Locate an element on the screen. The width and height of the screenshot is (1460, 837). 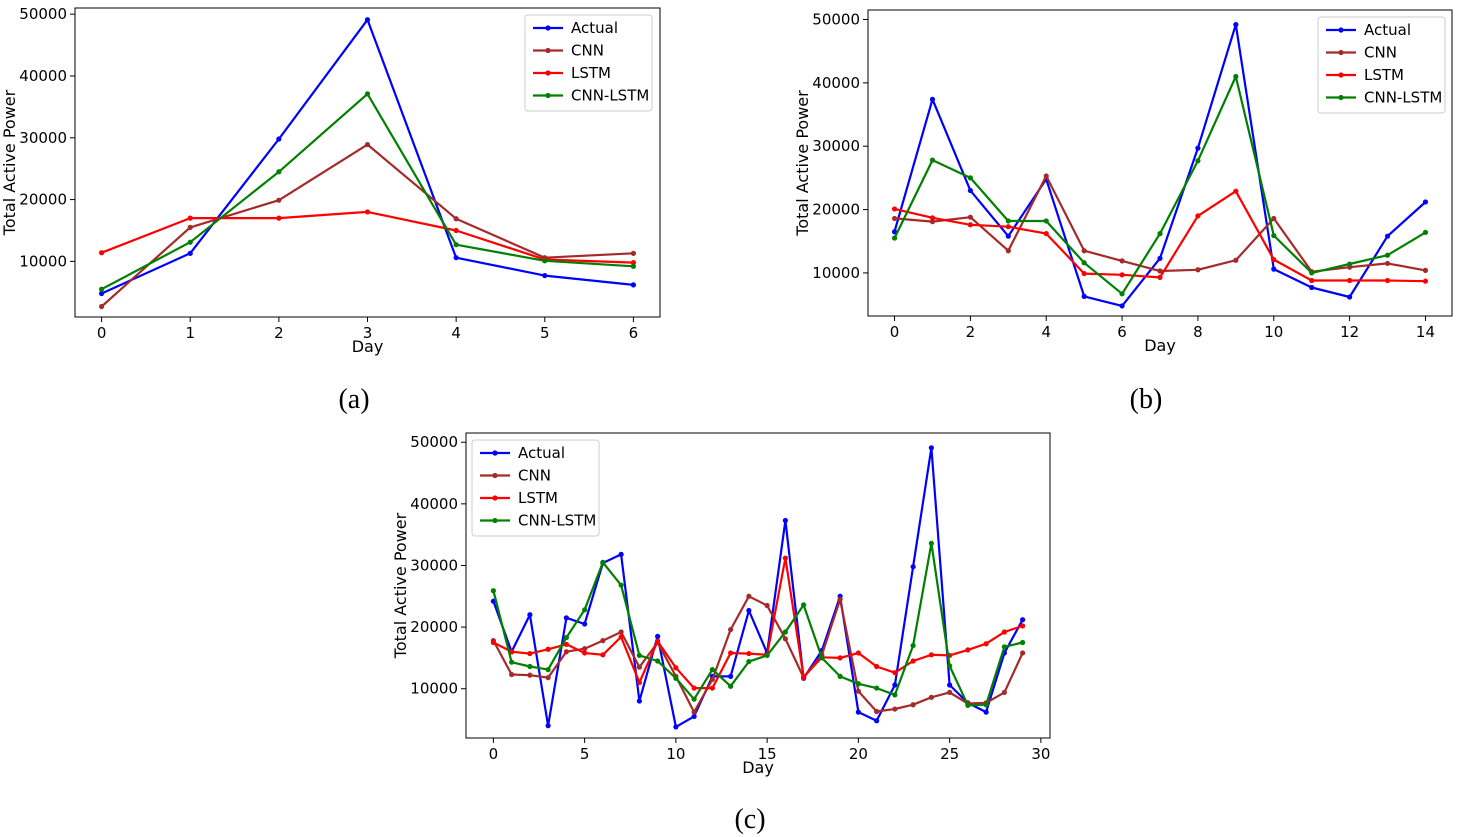
caption-a: (a) is located at coordinates (353, 399).